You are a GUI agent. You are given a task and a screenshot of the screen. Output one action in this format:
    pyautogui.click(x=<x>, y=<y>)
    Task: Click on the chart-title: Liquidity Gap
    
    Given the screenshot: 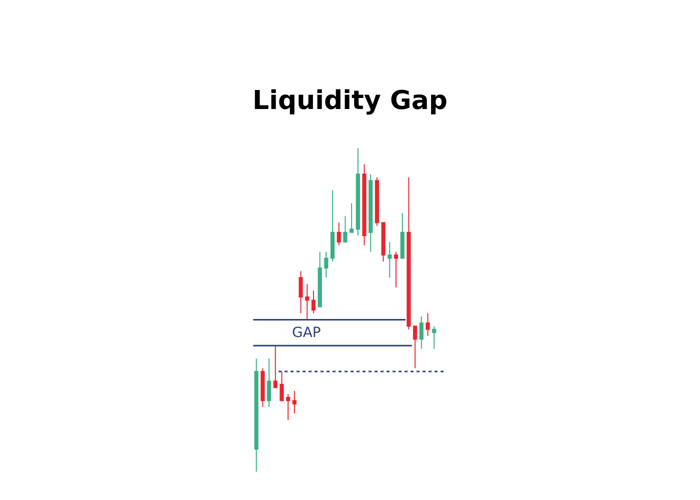 What is the action you would take?
    pyautogui.click(x=350, y=101)
    